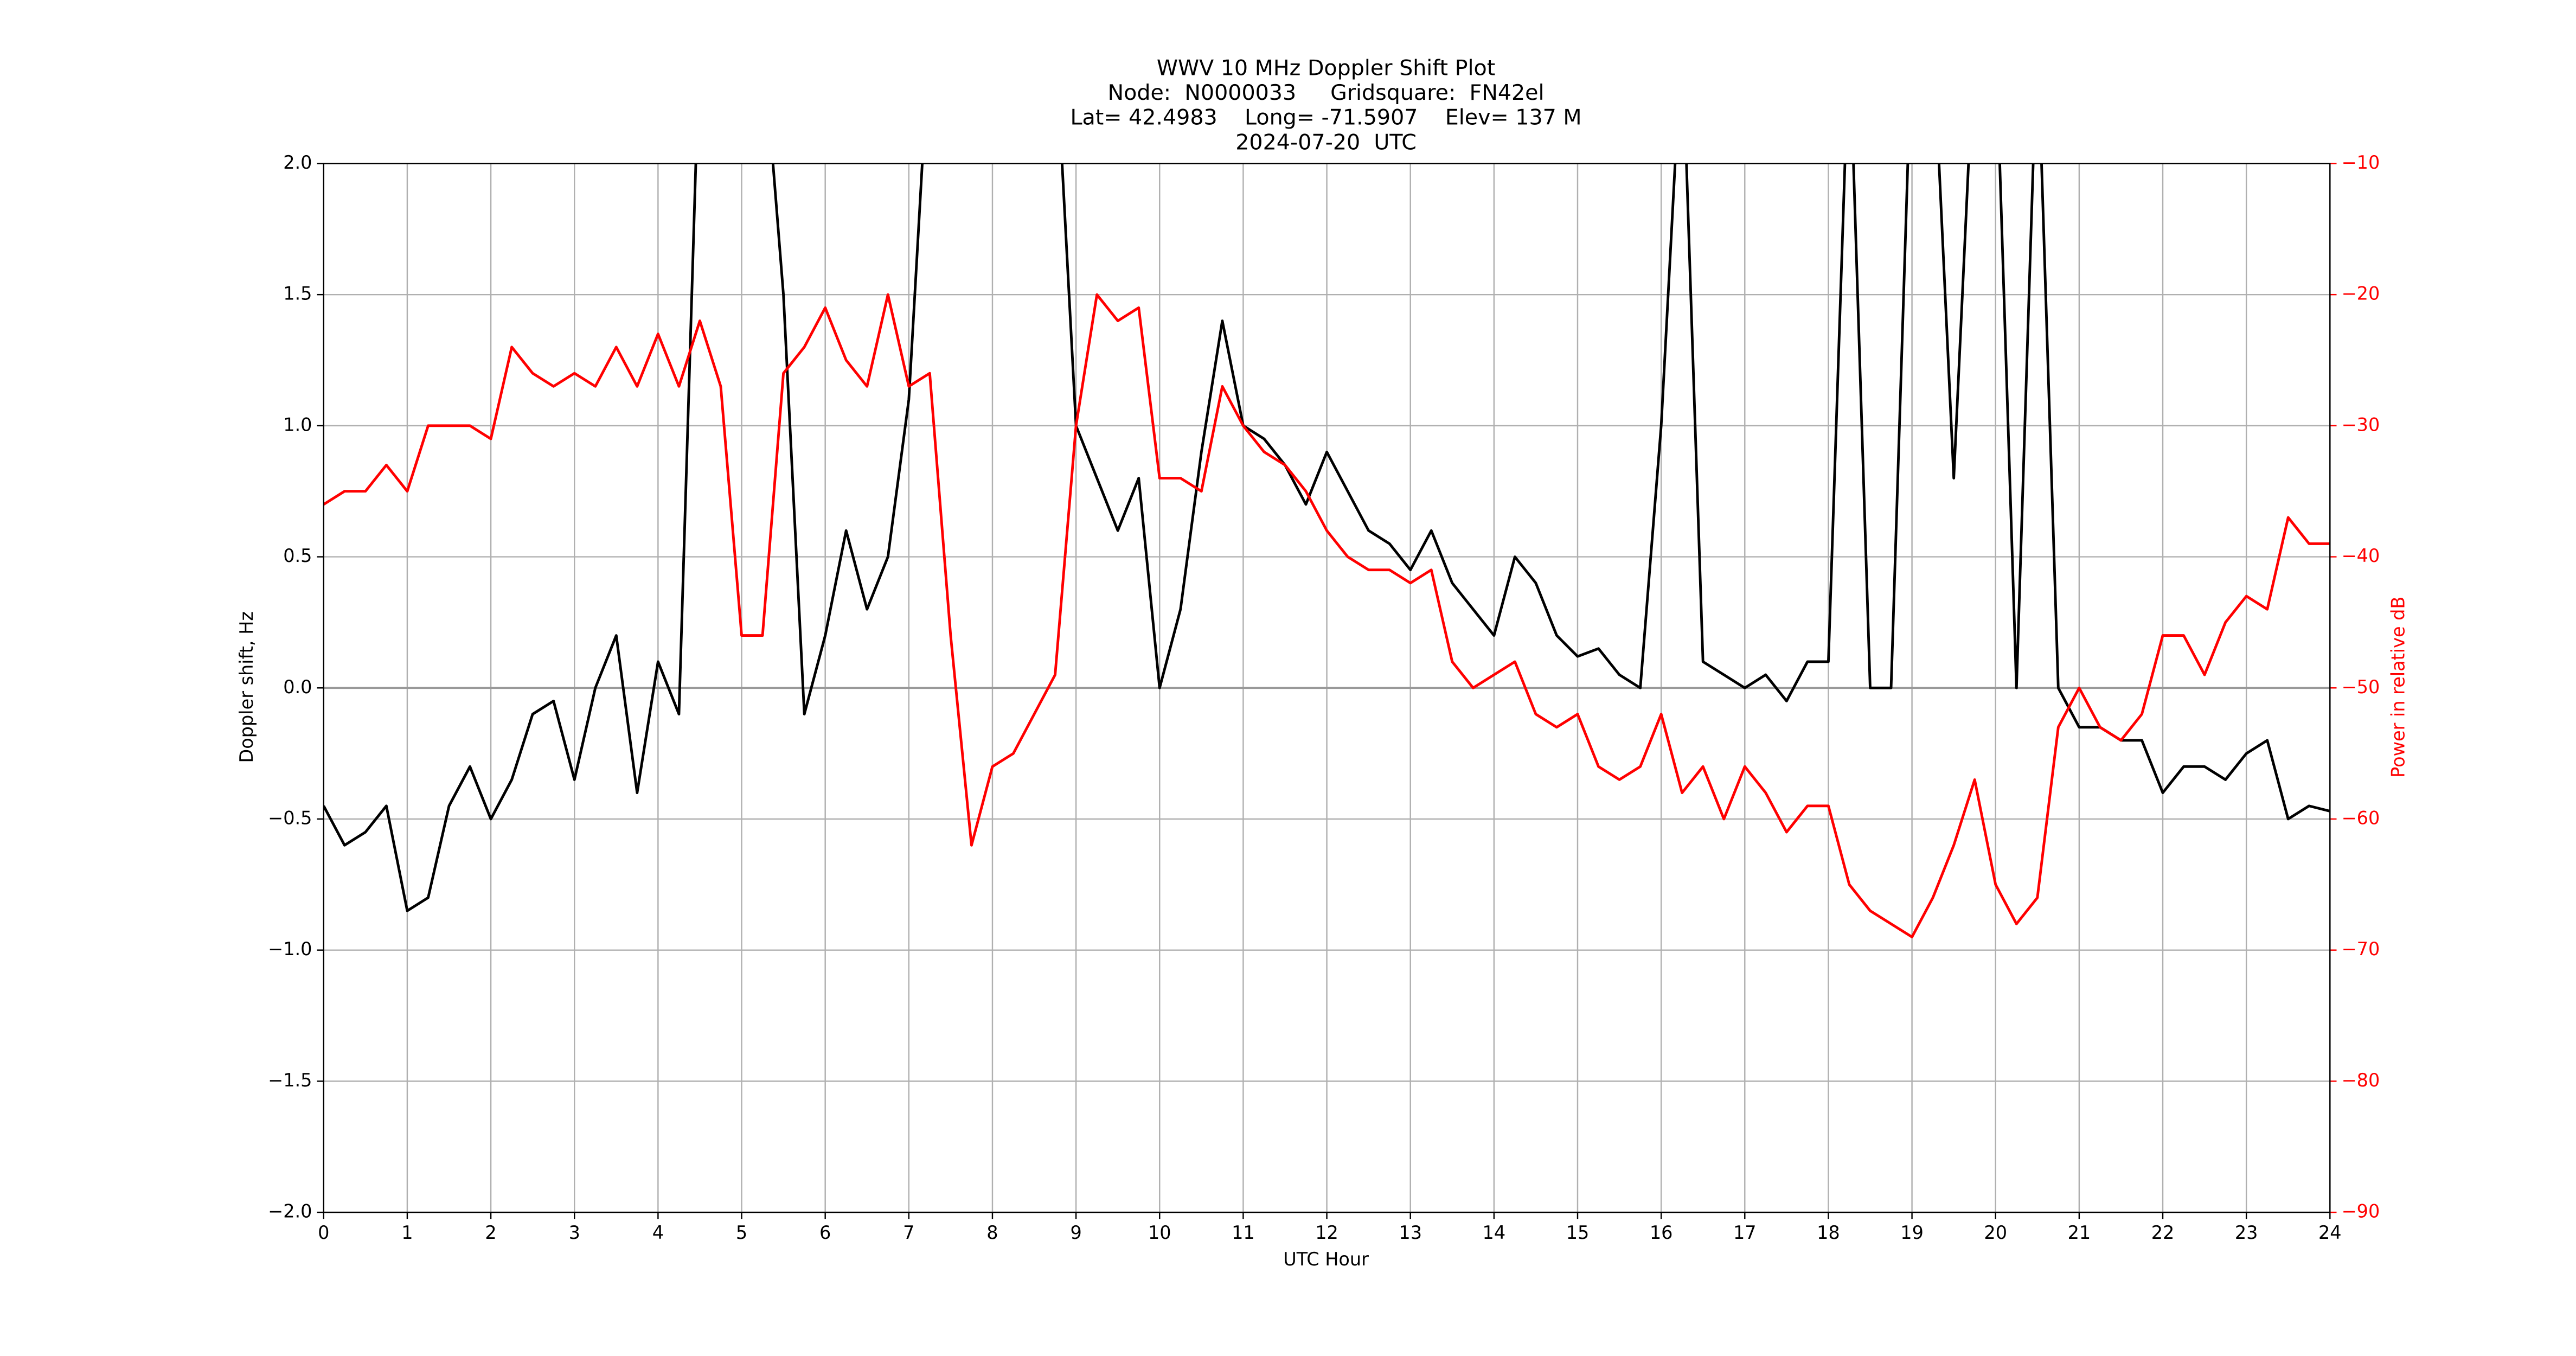  Describe the element at coordinates (246, 687) in the screenshot. I see `y-axis-label: Doppler shift, Hz` at that location.